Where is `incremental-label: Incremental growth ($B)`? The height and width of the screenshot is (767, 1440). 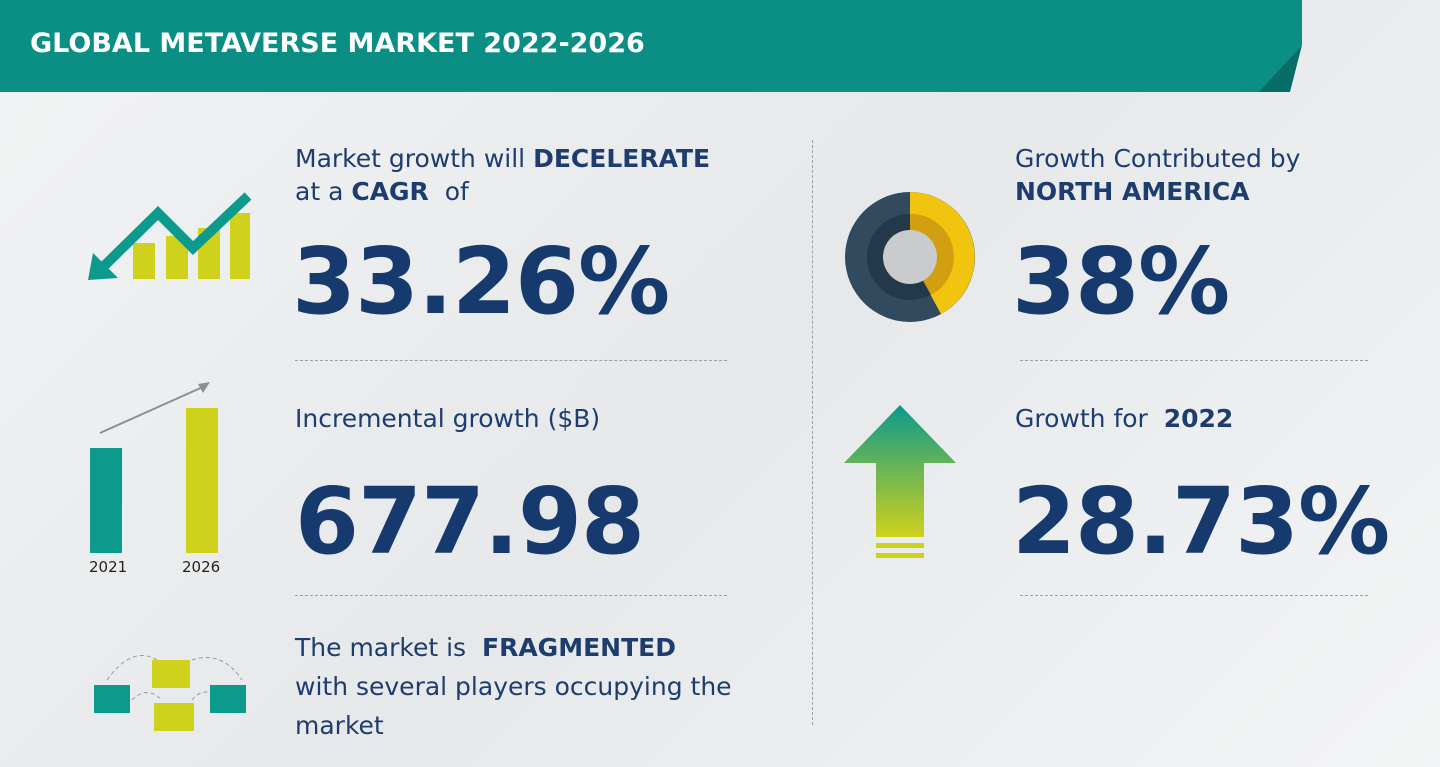 incremental-label: Incremental growth ($B) is located at coordinates (448, 418).